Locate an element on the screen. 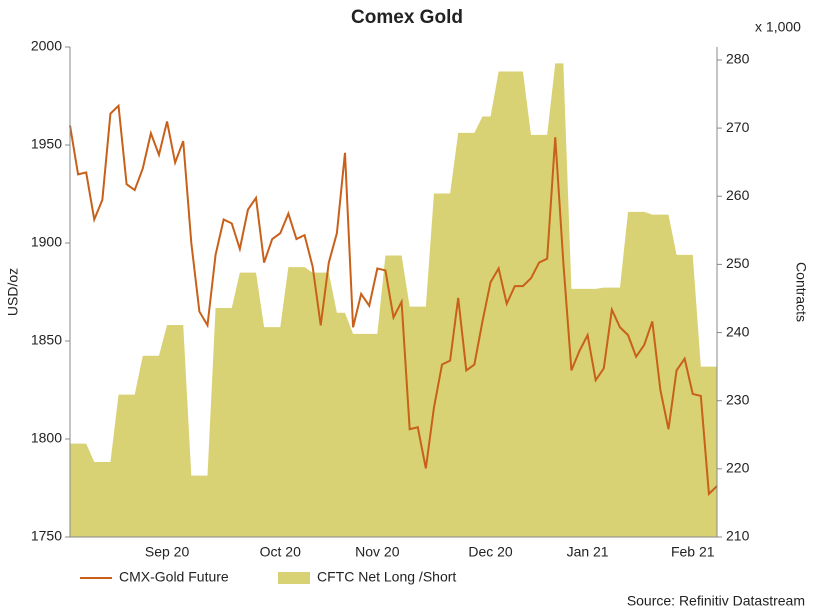 Image resolution: width=814 pixels, height=612 pixels. y2-tick-label: 210 is located at coordinates (738, 536).